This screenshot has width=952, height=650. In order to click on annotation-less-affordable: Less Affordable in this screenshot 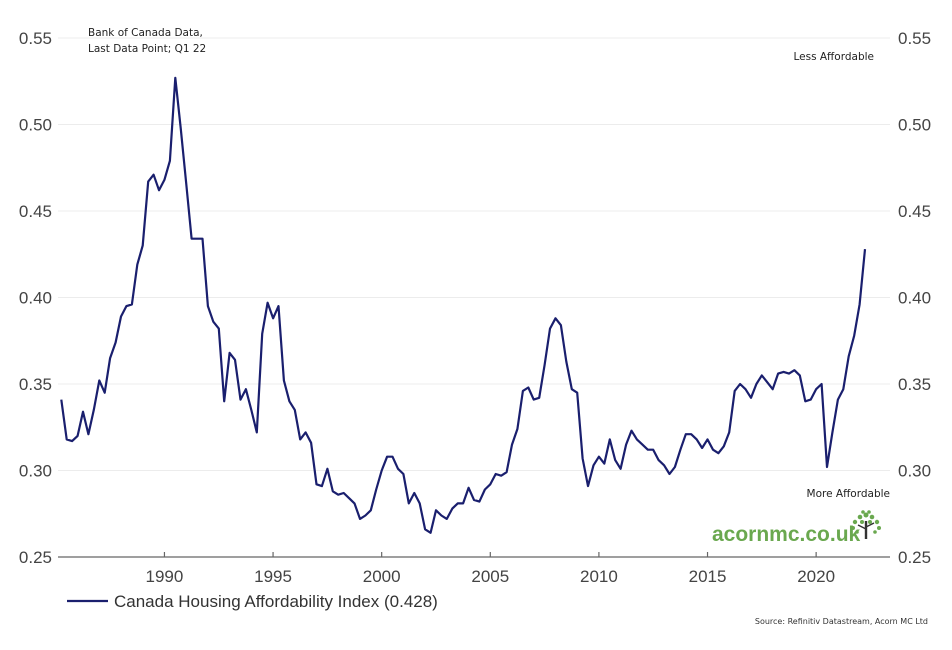, I will do `click(833, 57)`.